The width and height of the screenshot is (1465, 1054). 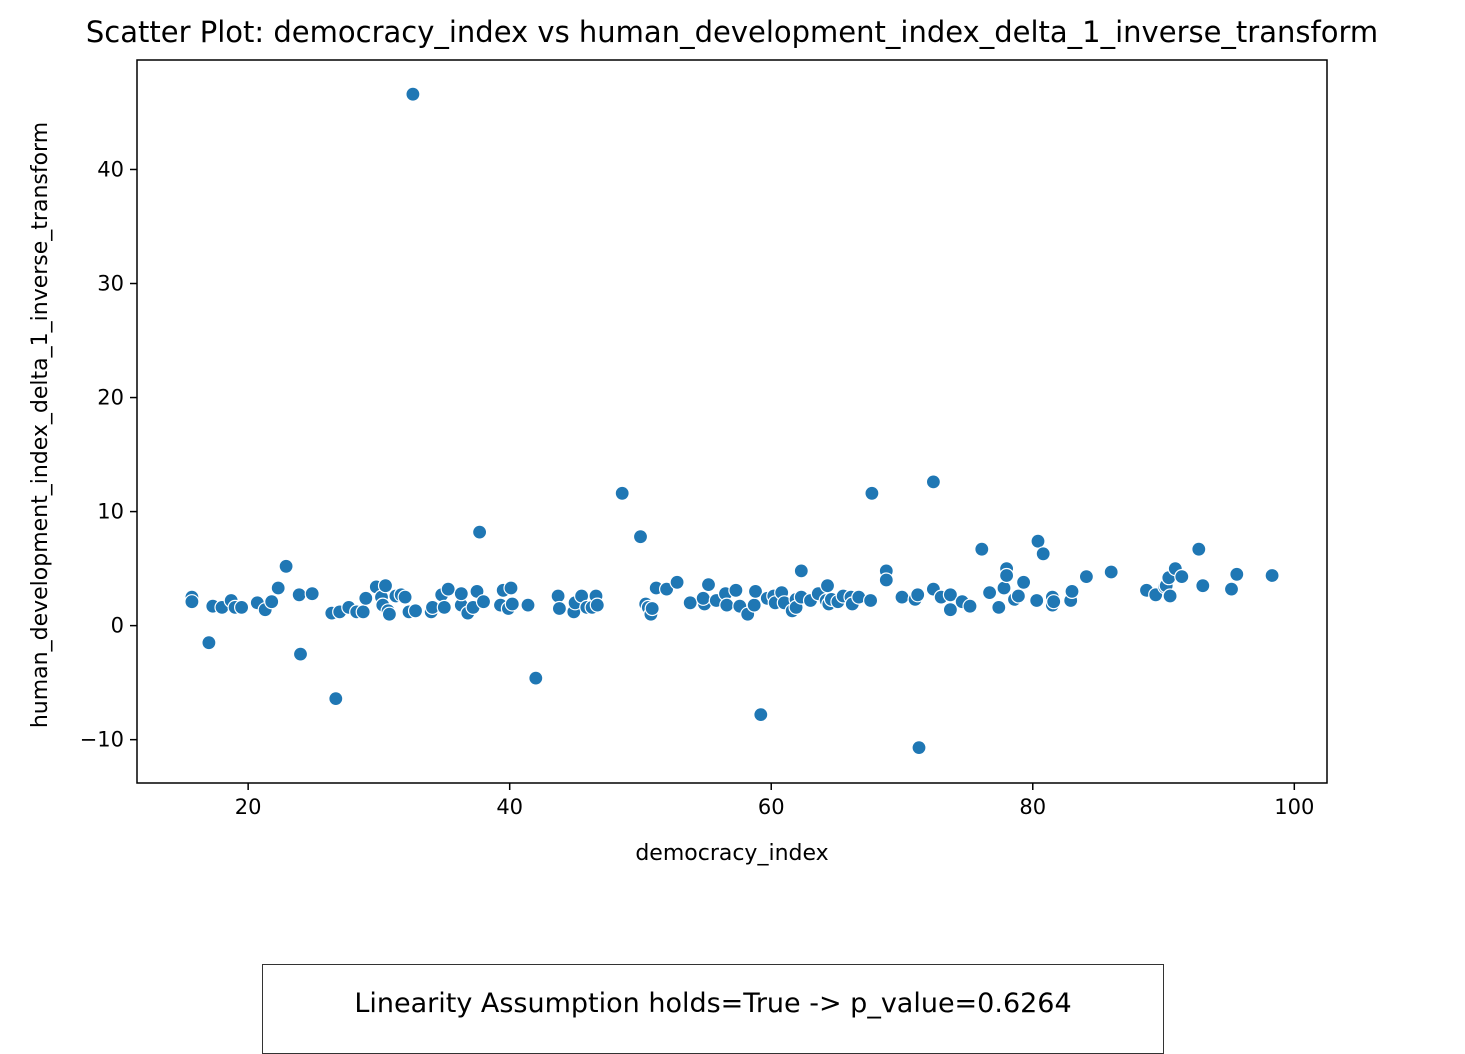 I want to click on y-tick-label: 10, so click(x=110, y=512).